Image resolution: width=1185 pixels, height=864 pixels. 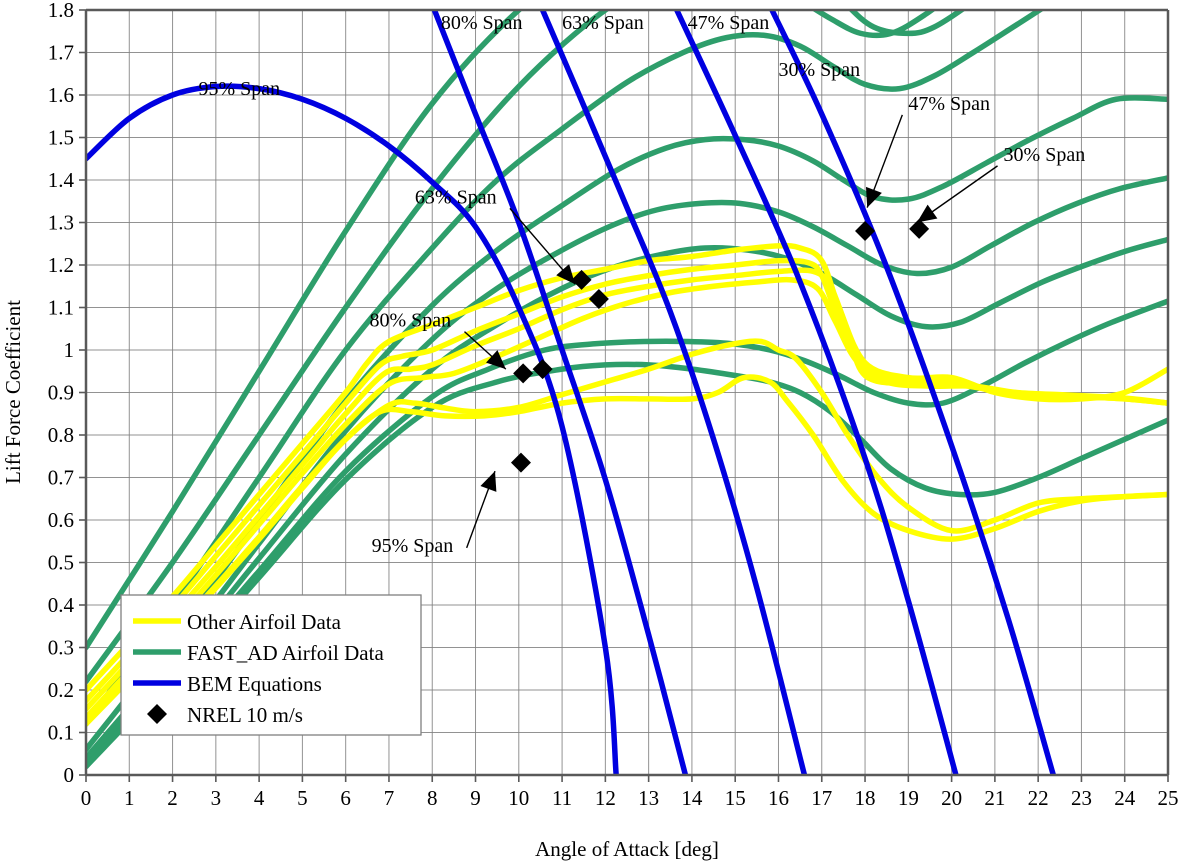 What do you see at coordinates (69, 350) in the screenshot?
I see `y-tick-label: 1` at bounding box center [69, 350].